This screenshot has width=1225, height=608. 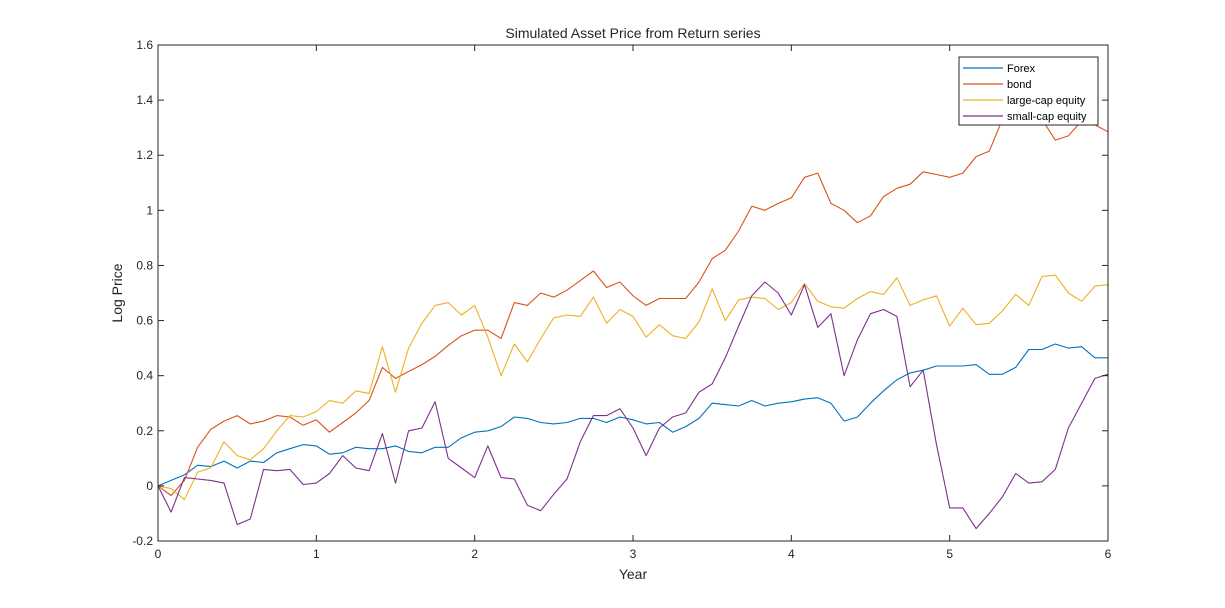 I want to click on y-tick-label: 0, so click(x=149, y=486).